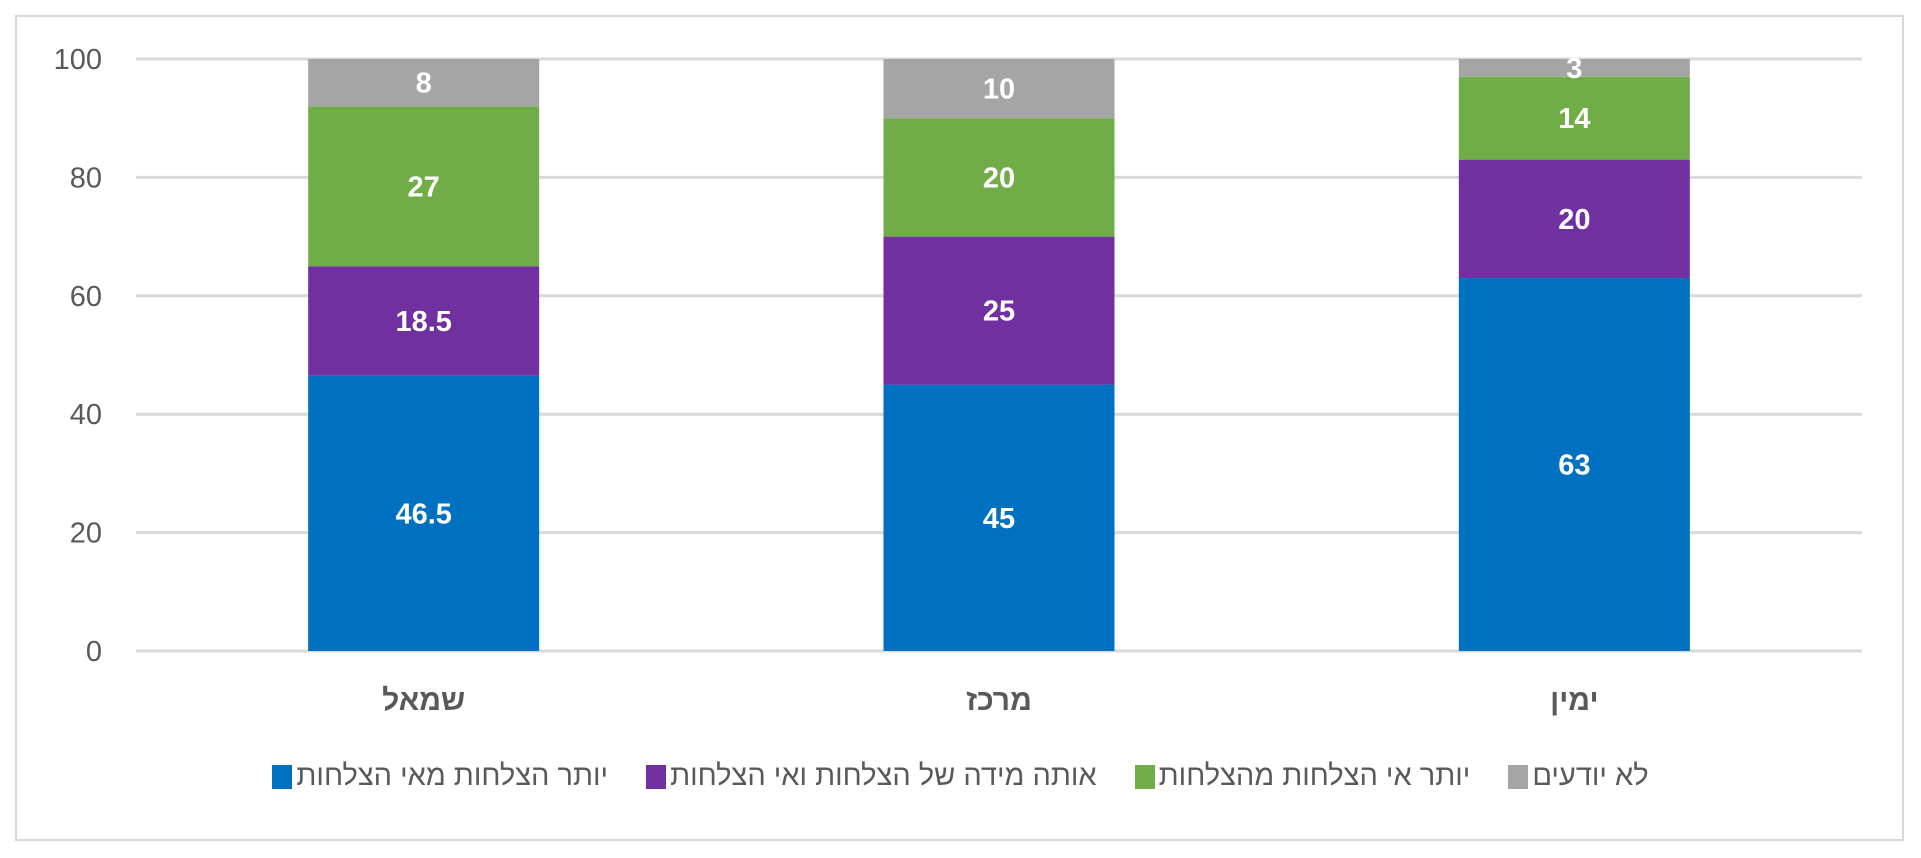 This screenshot has height=858, width=1921. I want to click on y-tick-label: 0, so click(94, 652).